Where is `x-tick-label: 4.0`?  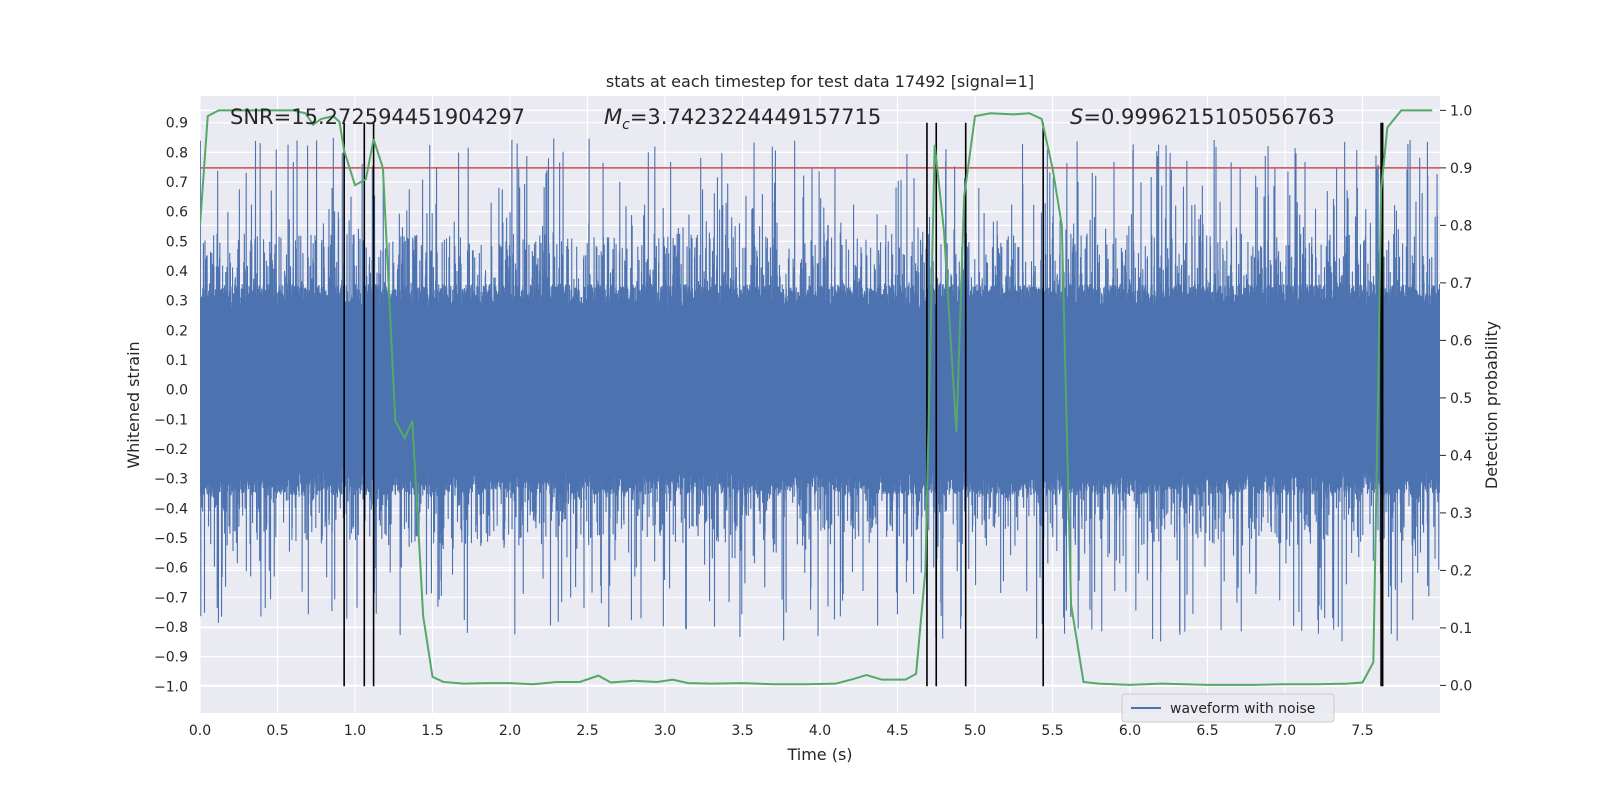
x-tick-label: 4.0 is located at coordinates (820, 731).